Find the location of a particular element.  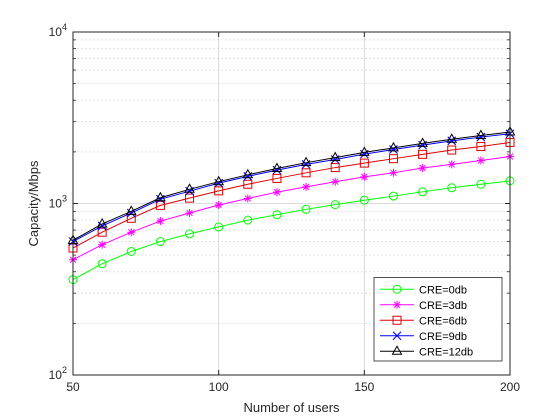

x-axis-label: Number of users is located at coordinates (291, 407).